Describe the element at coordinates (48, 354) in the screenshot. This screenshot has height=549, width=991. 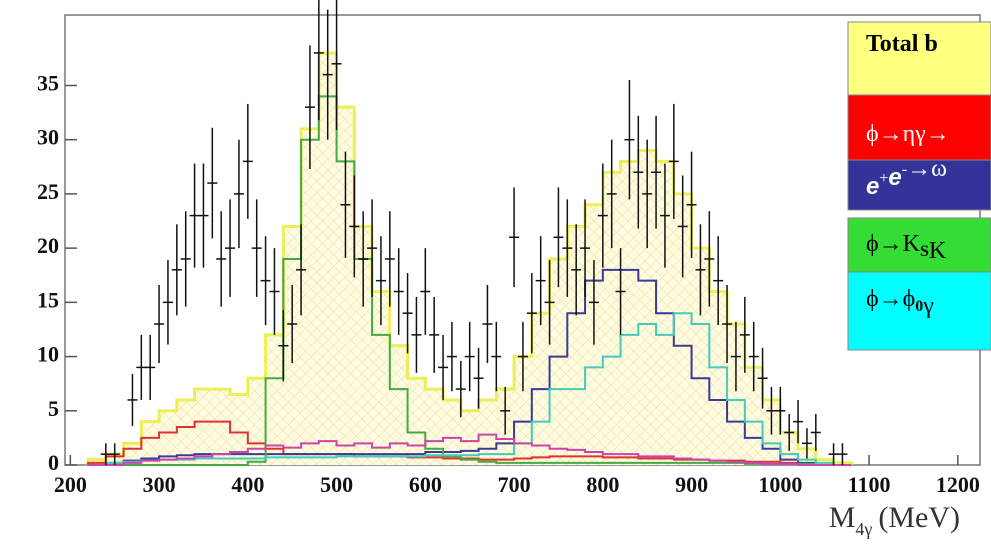
I see `y-tick-label: 10` at that location.